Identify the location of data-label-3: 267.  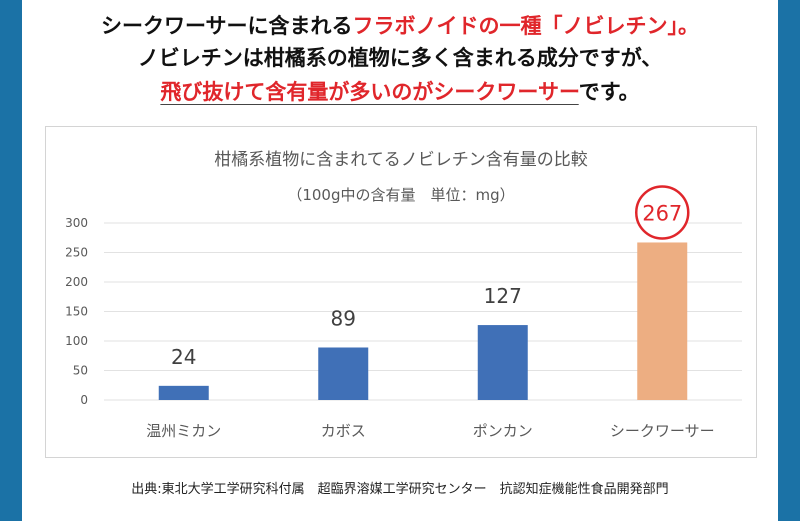
(662, 213).